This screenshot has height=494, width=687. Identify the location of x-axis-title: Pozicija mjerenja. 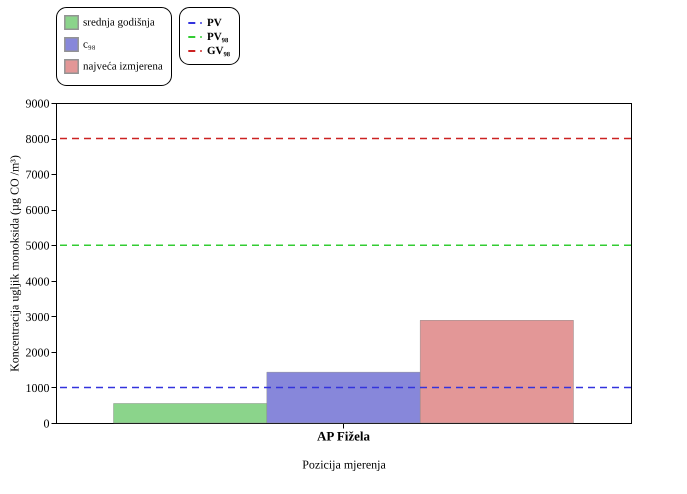
(344, 465).